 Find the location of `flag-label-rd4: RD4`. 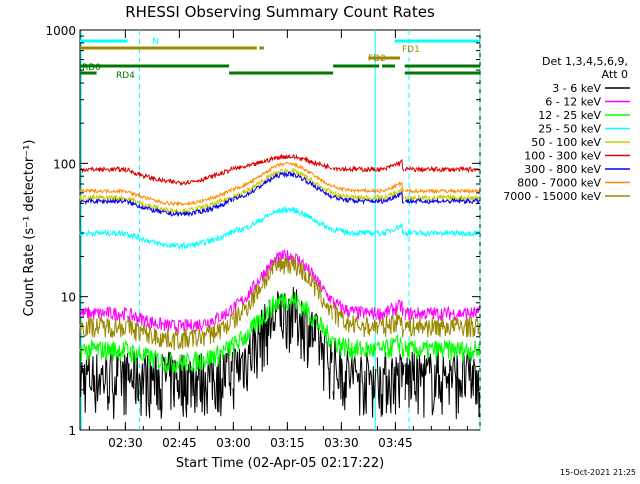

flag-label-rd4: RD4 is located at coordinates (125, 76).